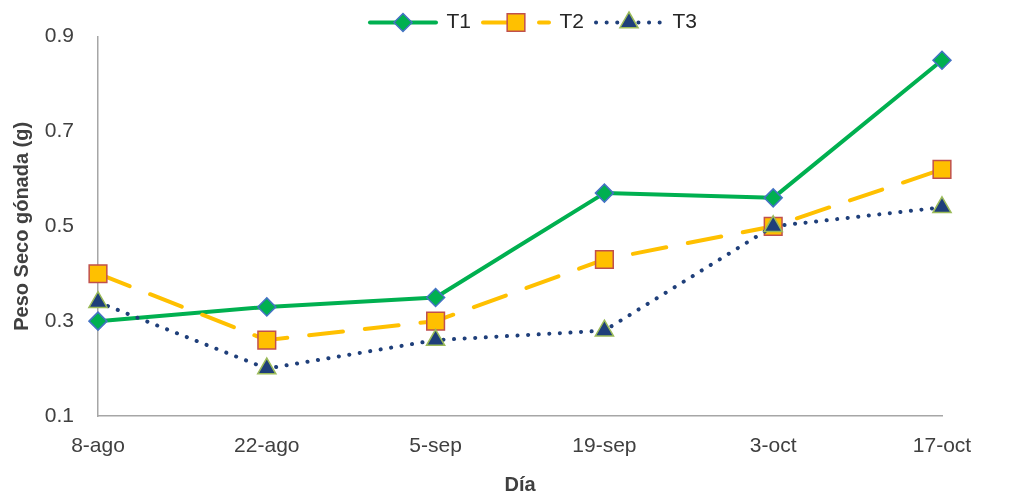 The height and width of the screenshot is (497, 1018). Describe the element at coordinates (20, 226) in the screenshot. I see `y-axis-title: Peso Seco gónada (g)` at that location.